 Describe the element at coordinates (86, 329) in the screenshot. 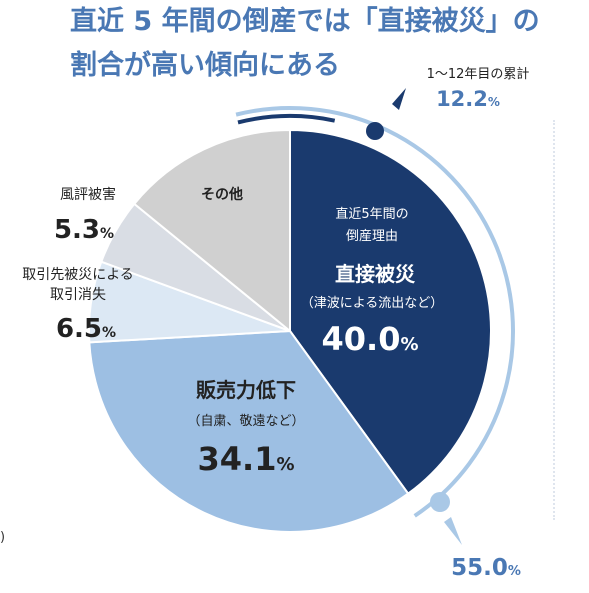

I see `slice-3-value: 6.5%` at that location.